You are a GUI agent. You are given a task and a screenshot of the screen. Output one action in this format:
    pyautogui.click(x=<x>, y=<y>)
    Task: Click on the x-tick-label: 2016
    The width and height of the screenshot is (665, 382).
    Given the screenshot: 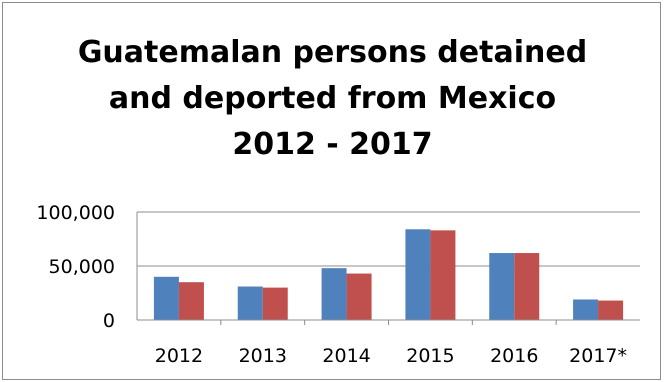 What is the action you would take?
    pyautogui.click(x=514, y=356)
    